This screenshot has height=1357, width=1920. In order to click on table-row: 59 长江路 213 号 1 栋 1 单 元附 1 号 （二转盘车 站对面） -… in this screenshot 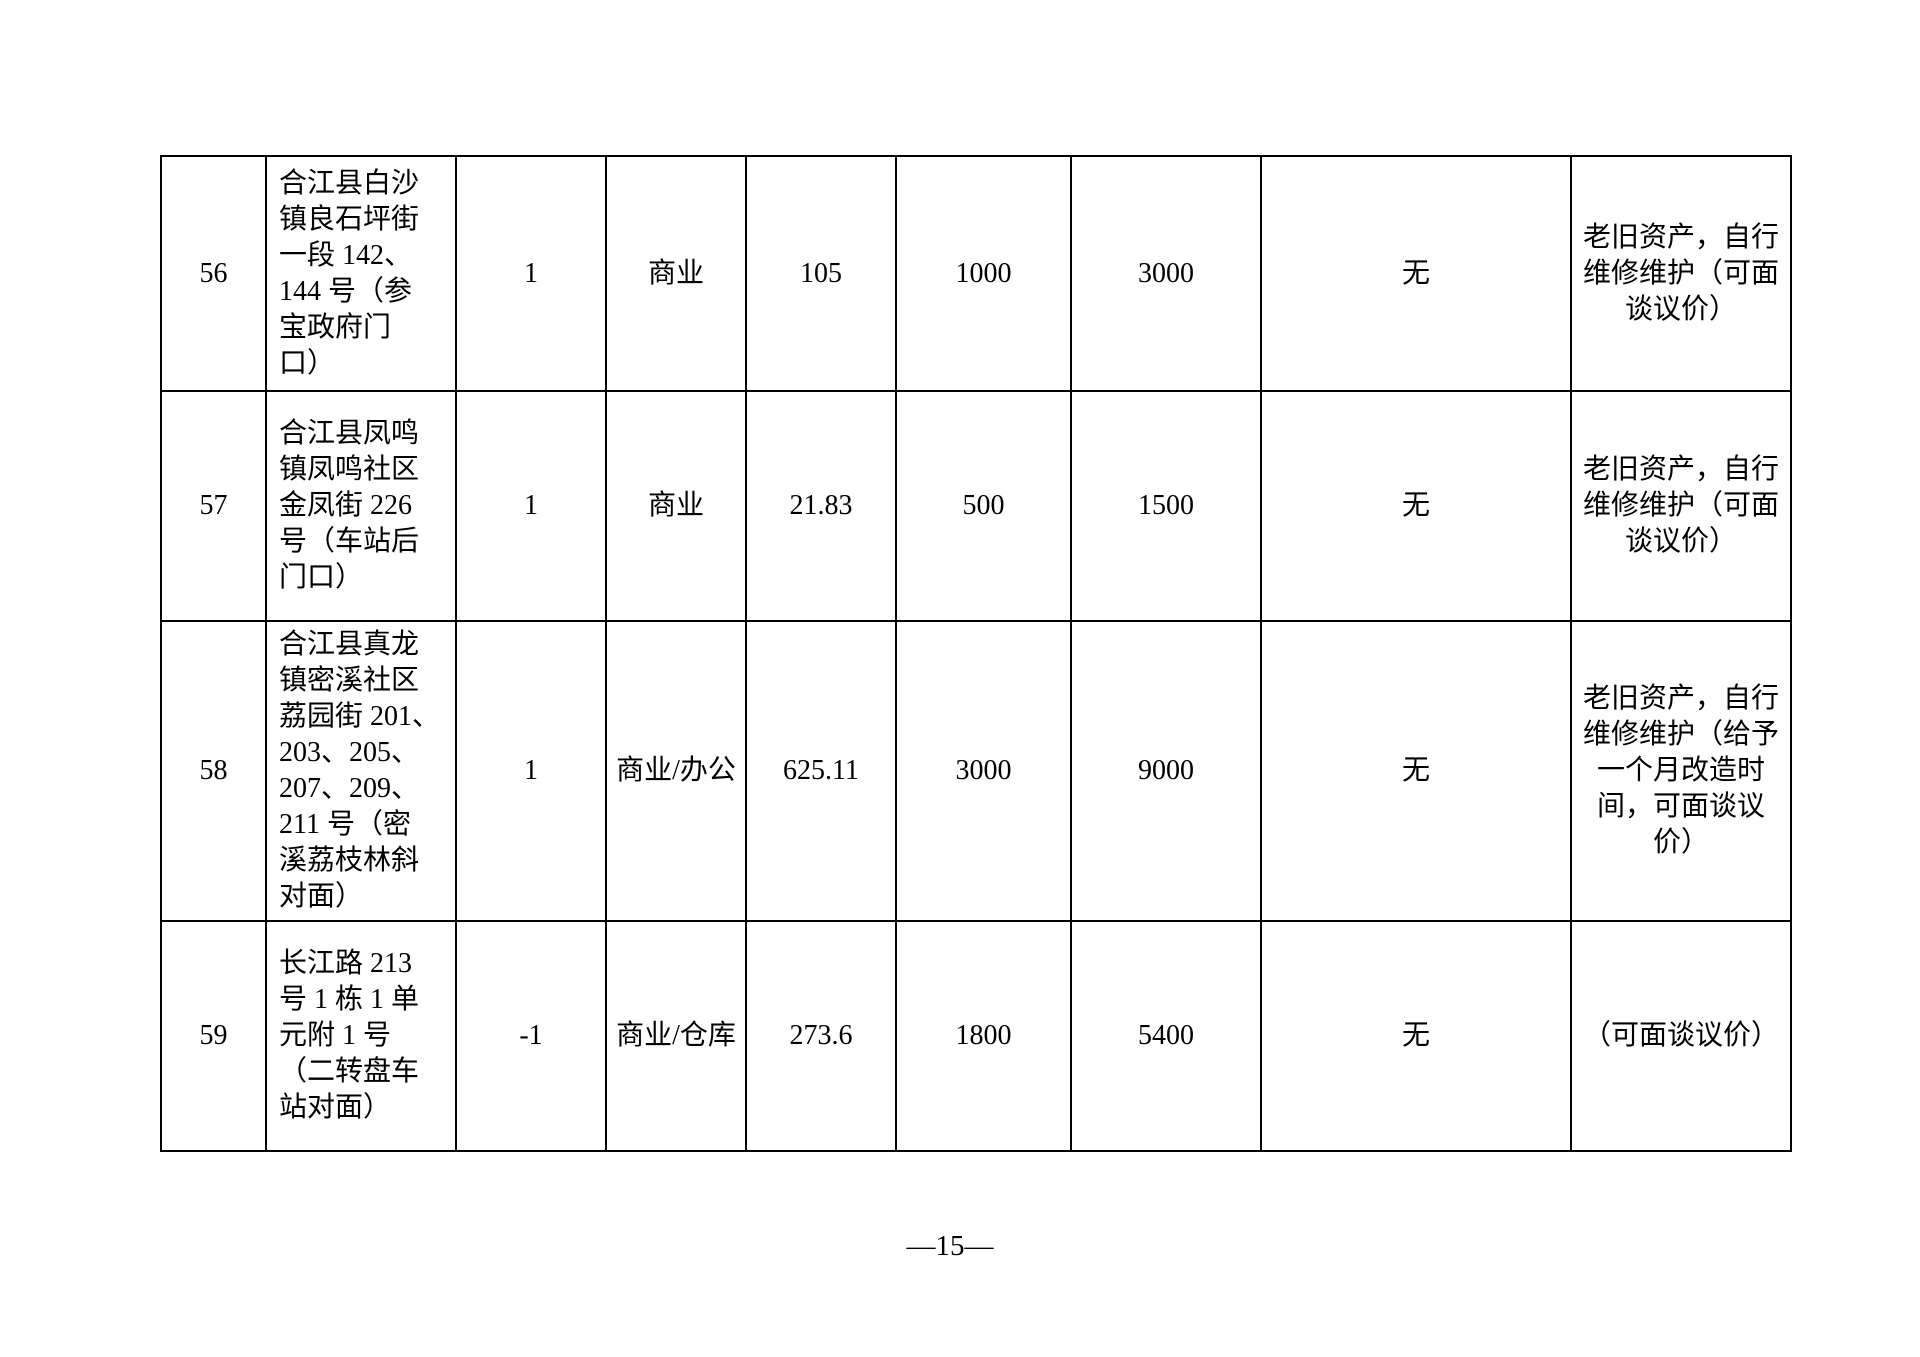, I will do `click(976, 1036)`.